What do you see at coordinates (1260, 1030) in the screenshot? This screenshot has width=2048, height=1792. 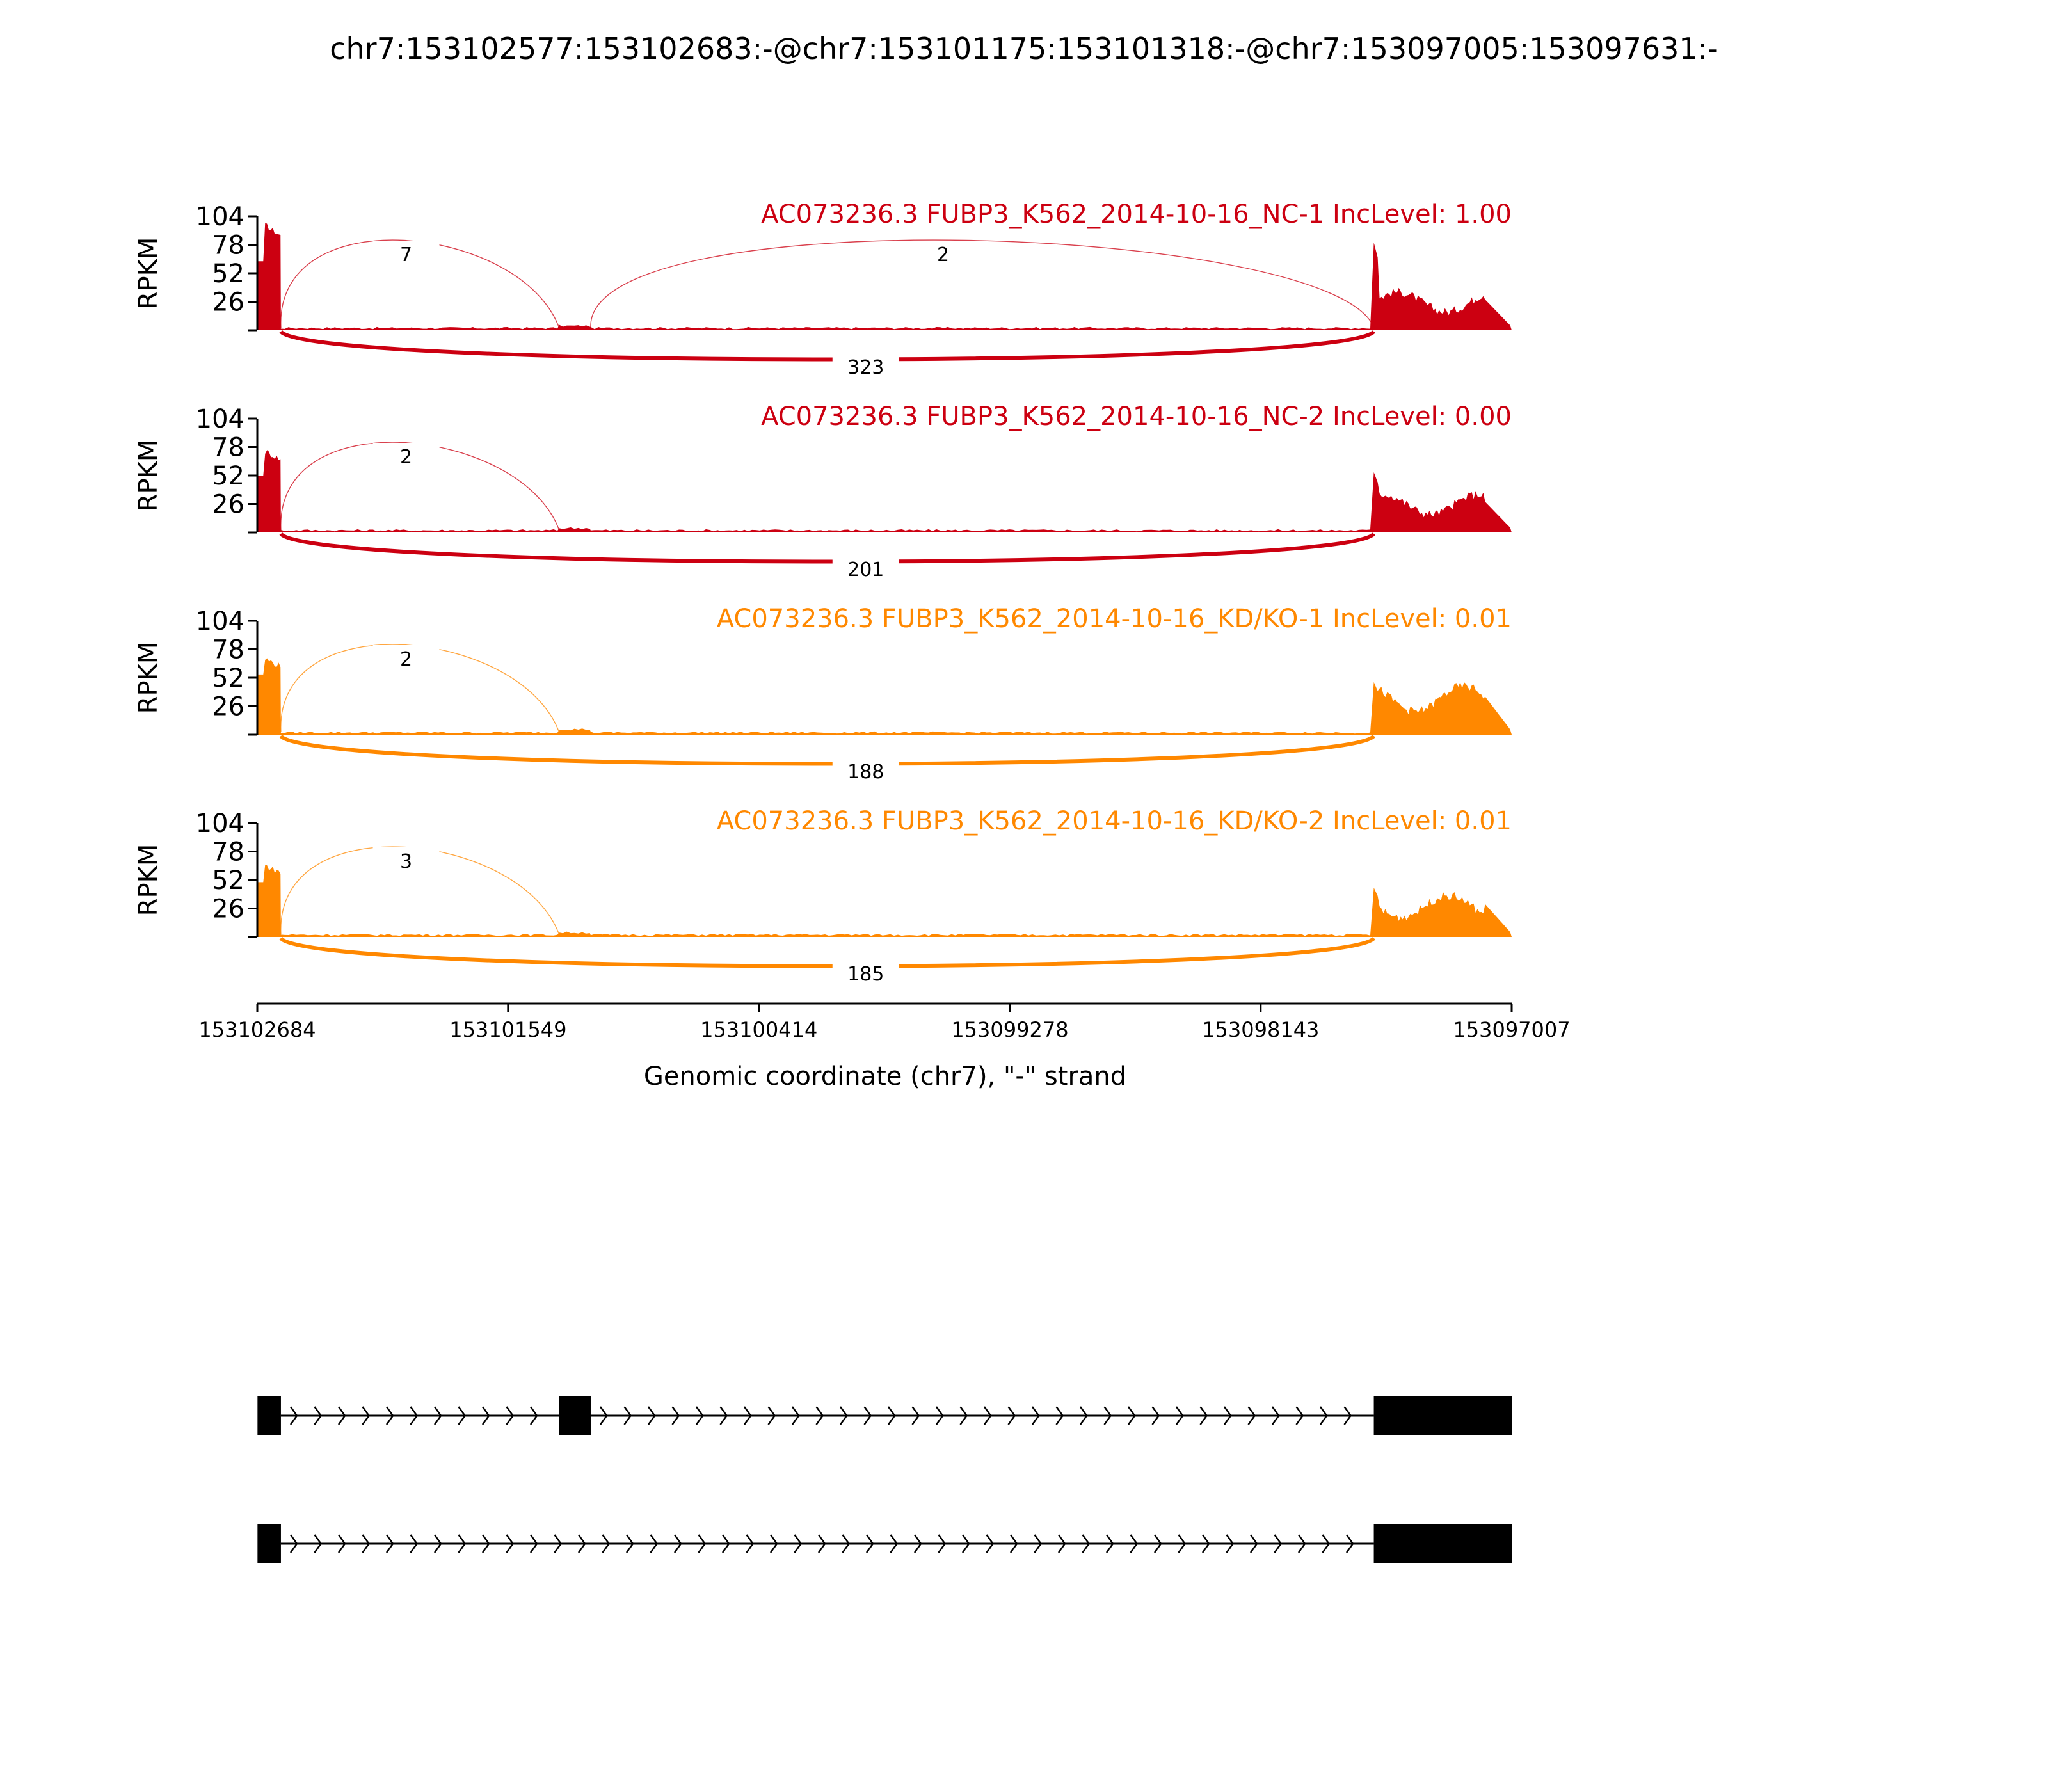 I see `x-tick-label: 153098143` at bounding box center [1260, 1030].